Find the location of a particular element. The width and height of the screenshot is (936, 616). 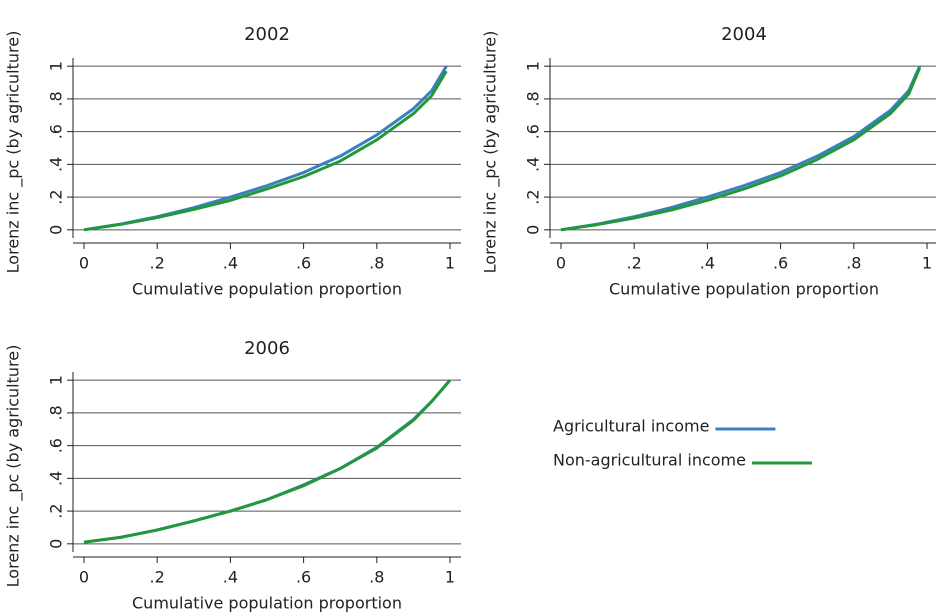

chart-title: 2006 is located at coordinates (267, 348).